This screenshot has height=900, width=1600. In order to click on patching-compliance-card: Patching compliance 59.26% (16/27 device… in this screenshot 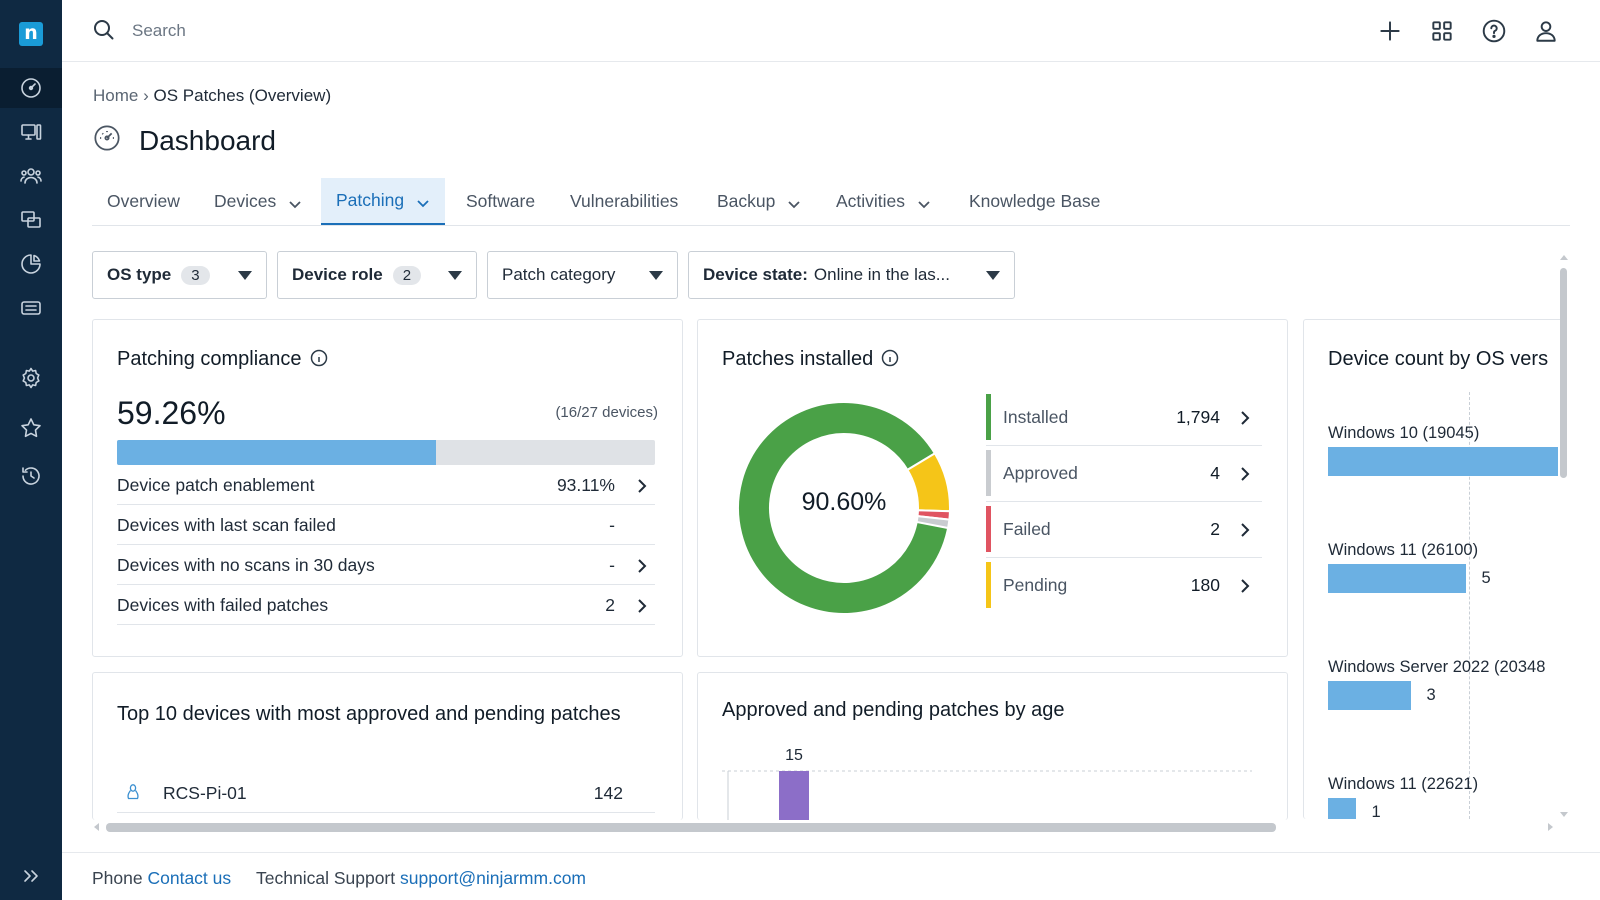, I will do `click(387, 488)`.